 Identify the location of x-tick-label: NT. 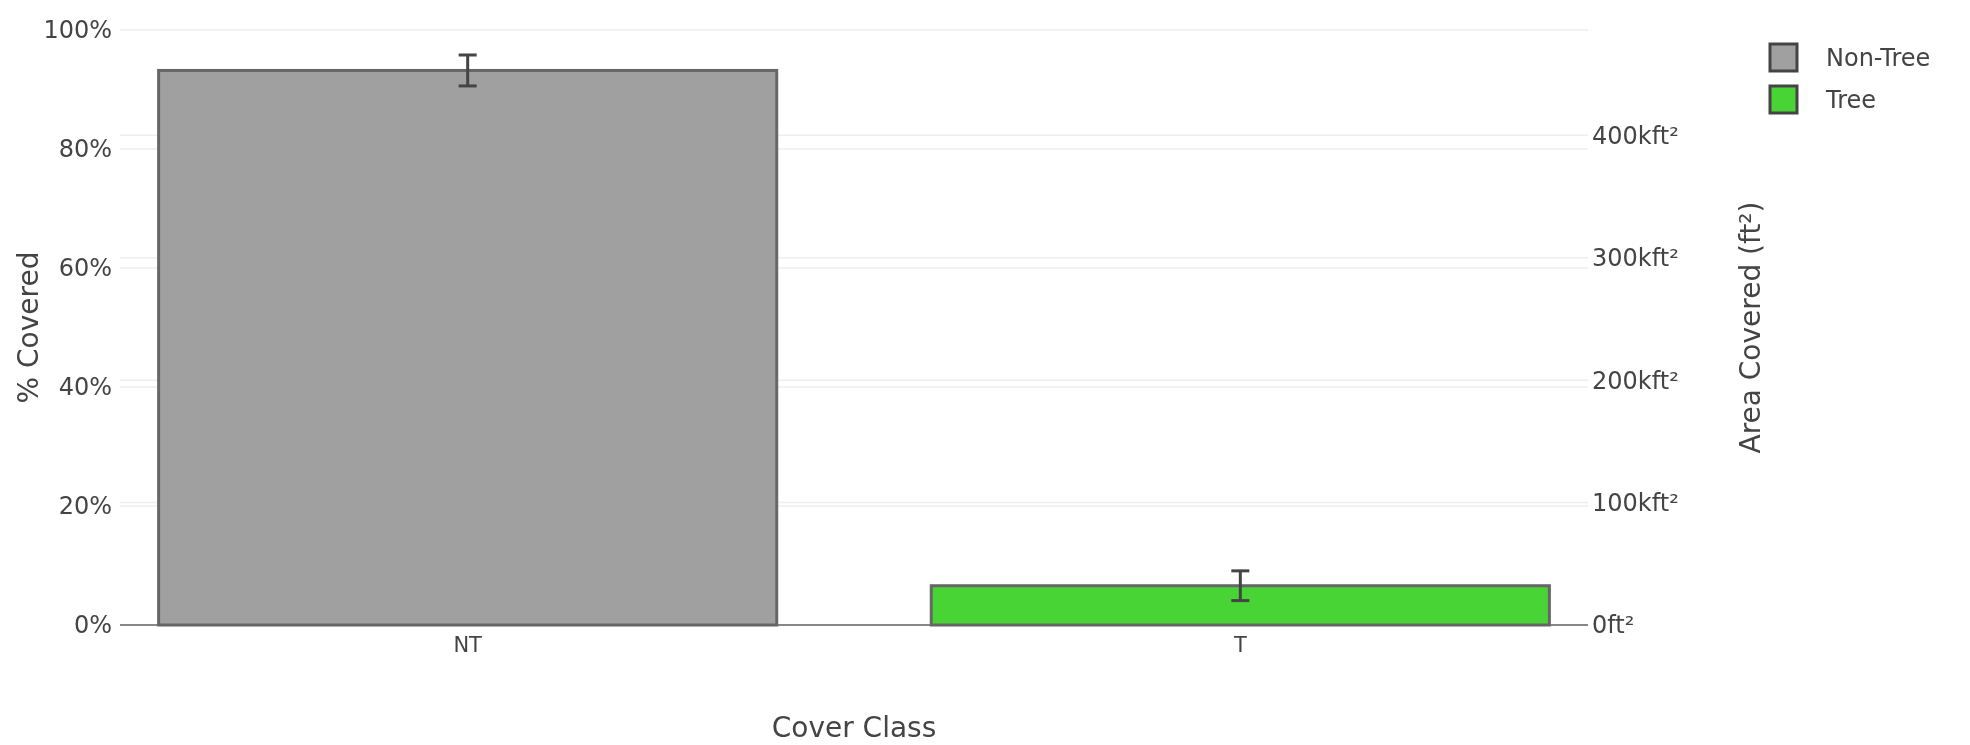
(468, 645).